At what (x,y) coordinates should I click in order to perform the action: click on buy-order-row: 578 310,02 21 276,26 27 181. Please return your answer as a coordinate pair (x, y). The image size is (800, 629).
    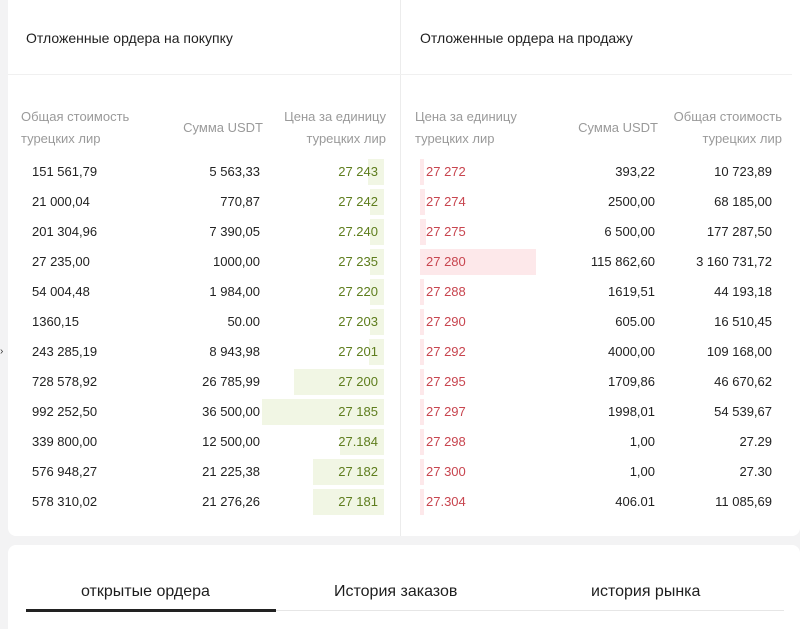
    Looking at the image, I should click on (200, 502).